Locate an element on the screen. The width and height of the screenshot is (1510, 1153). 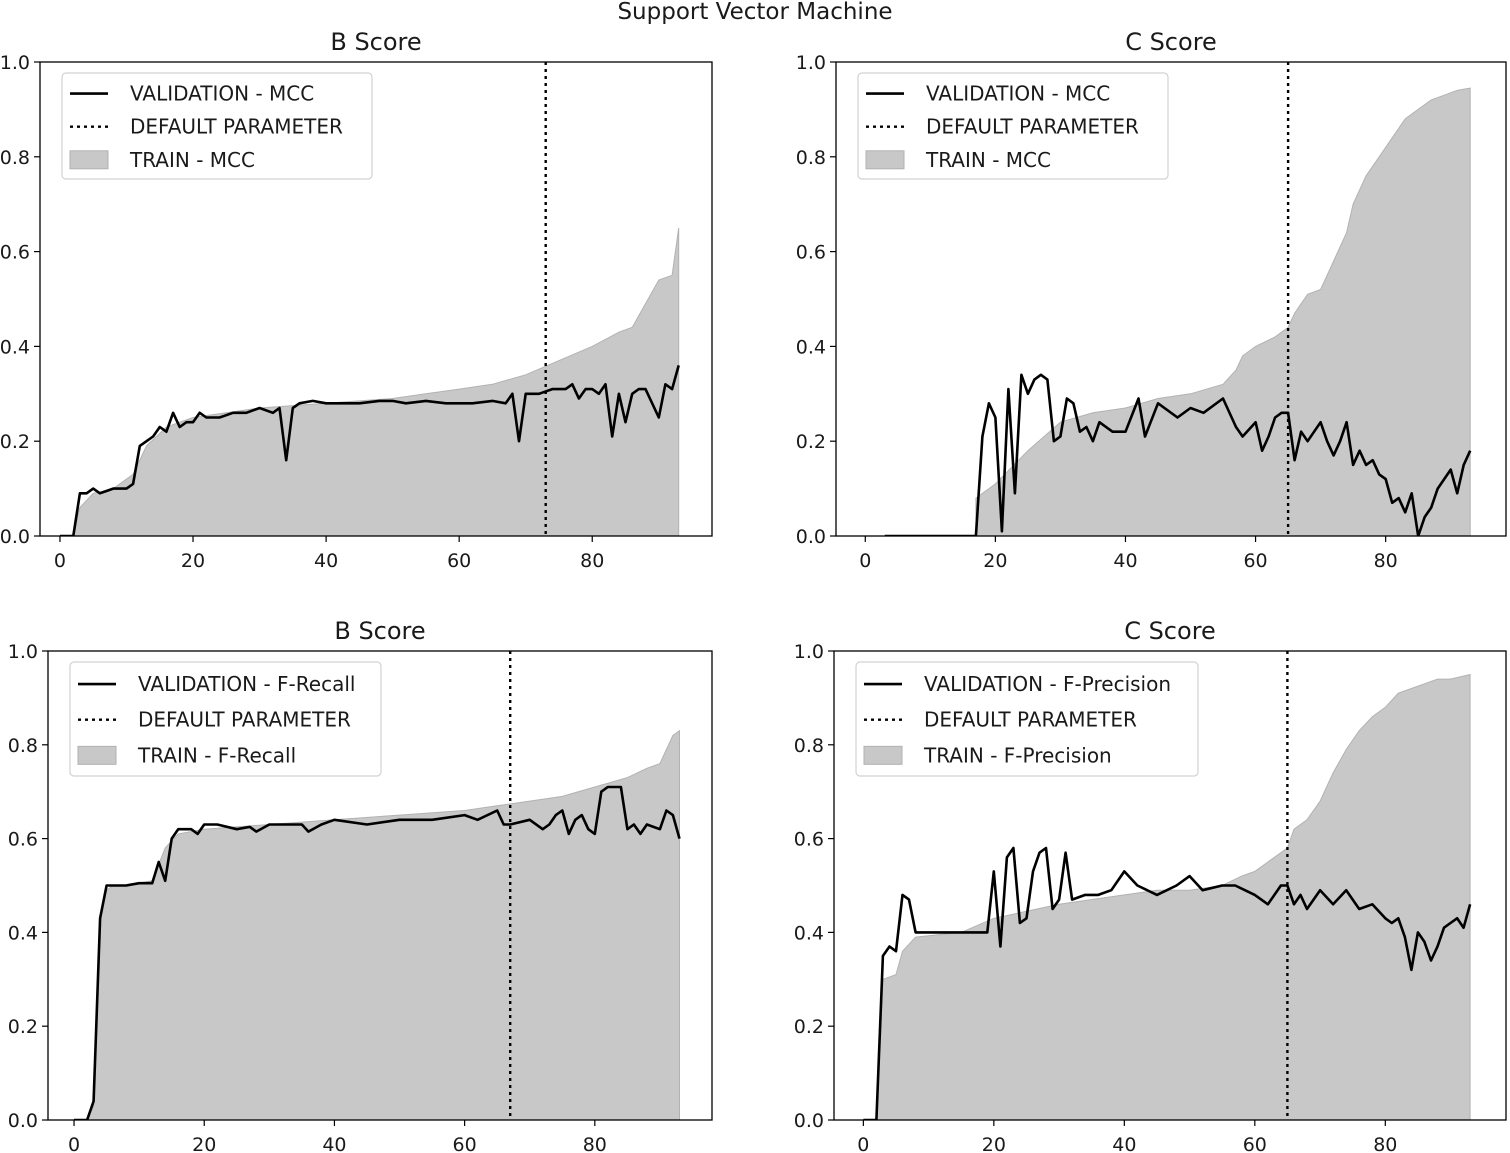
legend-label: TRAIN - F-Precision is located at coordinates (1017, 755).